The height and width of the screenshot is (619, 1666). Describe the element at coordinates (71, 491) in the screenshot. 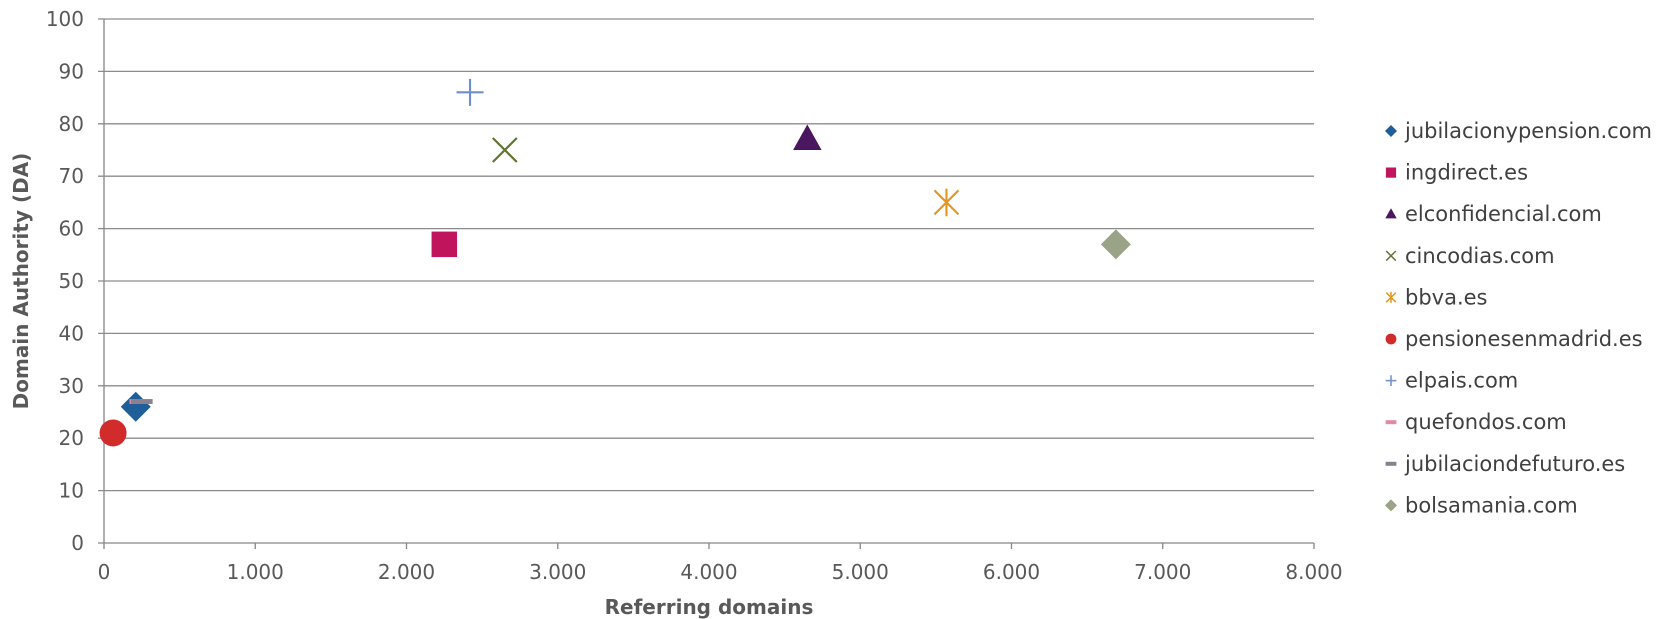

I see `y-tick-label: 10` at that location.